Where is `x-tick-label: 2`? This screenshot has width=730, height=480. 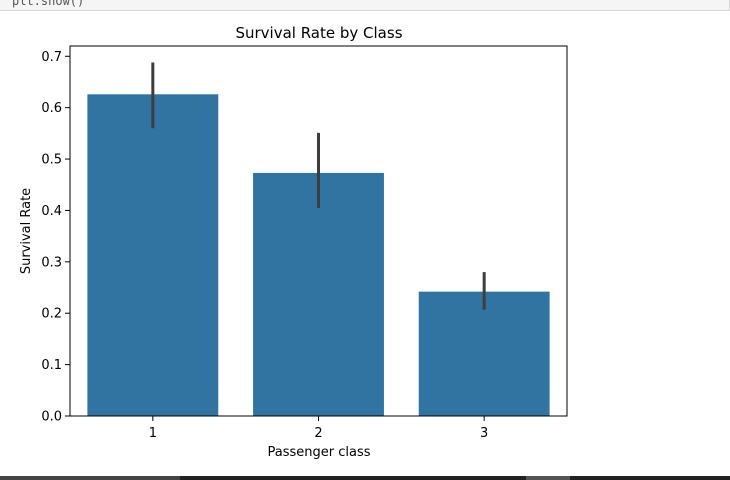 x-tick-label: 2 is located at coordinates (318, 433).